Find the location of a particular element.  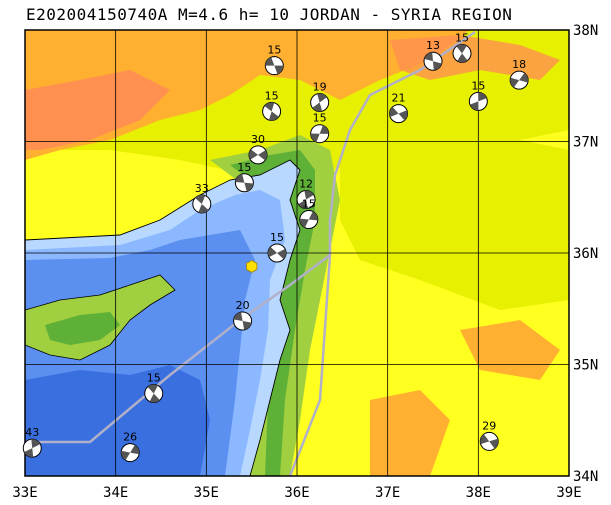

focal-mechanism: 26 is located at coordinates (130, 447).